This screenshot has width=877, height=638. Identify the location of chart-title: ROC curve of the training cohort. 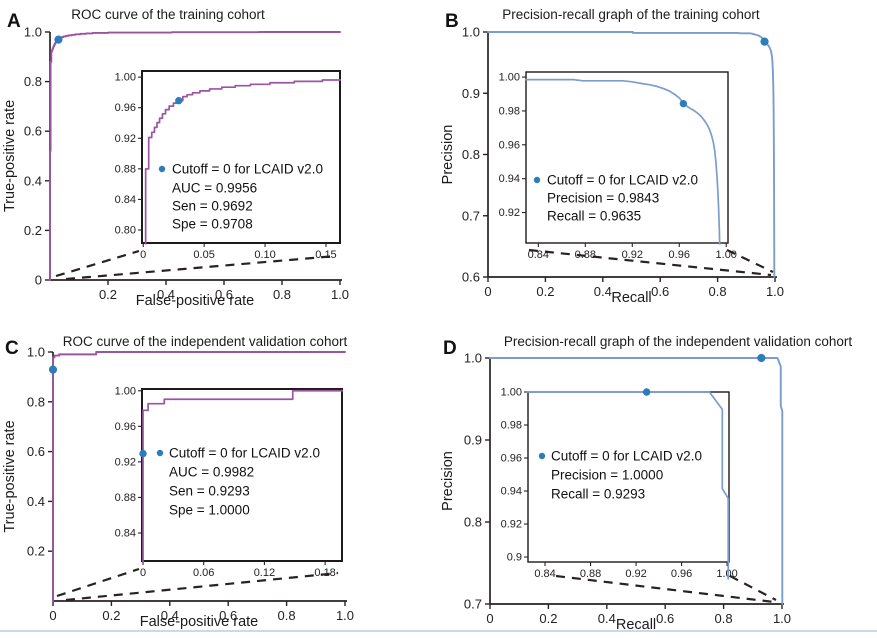
(168, 14).